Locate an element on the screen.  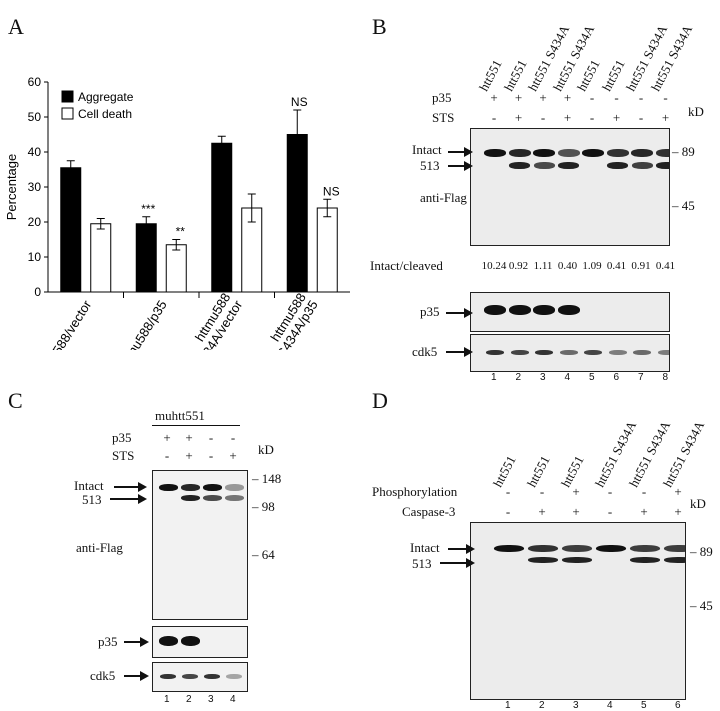
d-intact-arrow-line is located at coordinates (458, 549).